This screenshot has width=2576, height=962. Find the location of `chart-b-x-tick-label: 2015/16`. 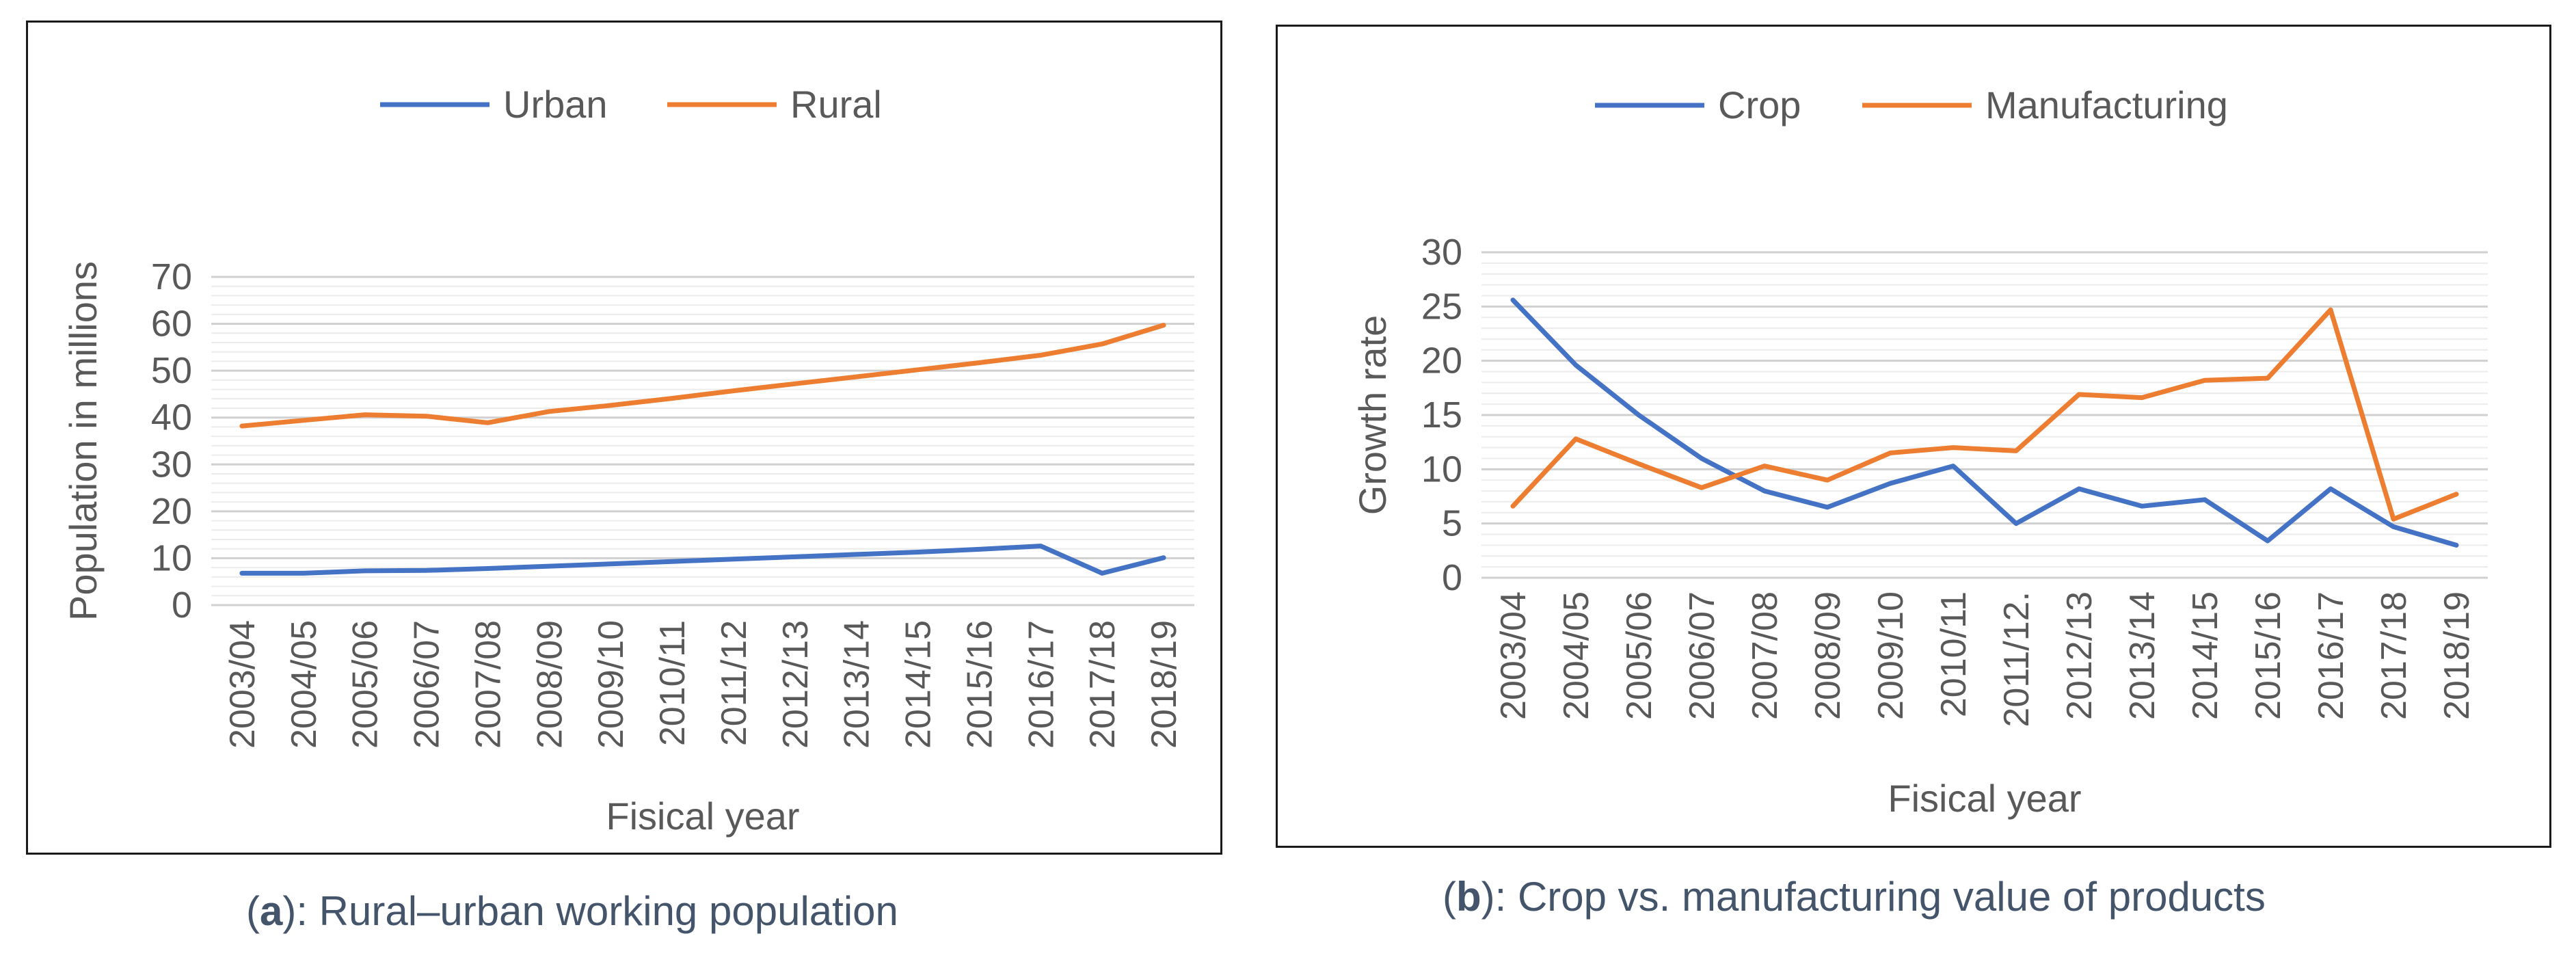

chart-b-x-tick-label: 2015/16 is located at coordinates (2268, 655).